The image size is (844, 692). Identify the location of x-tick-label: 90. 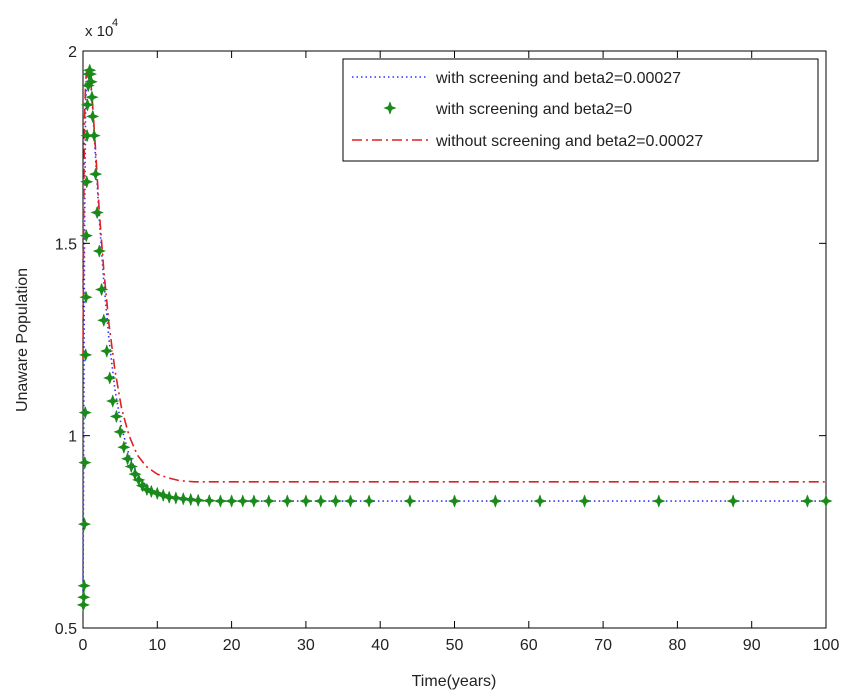
(752, 645).